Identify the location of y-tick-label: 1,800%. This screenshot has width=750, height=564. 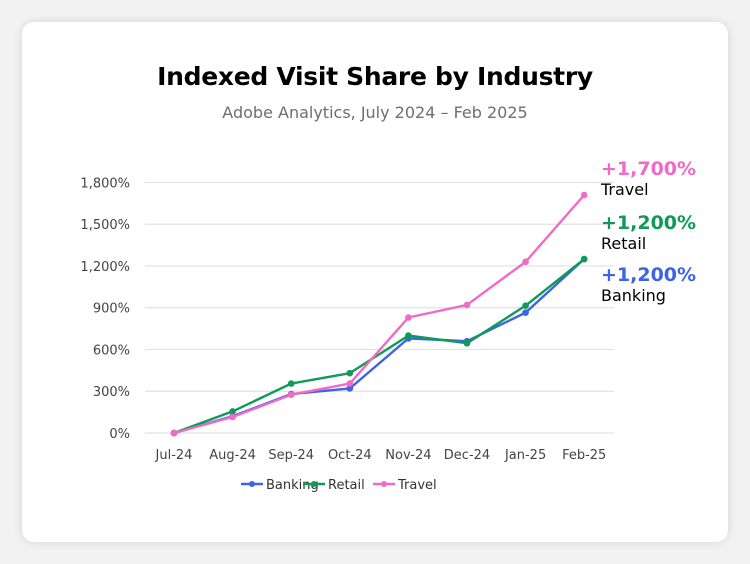
(105, 183).